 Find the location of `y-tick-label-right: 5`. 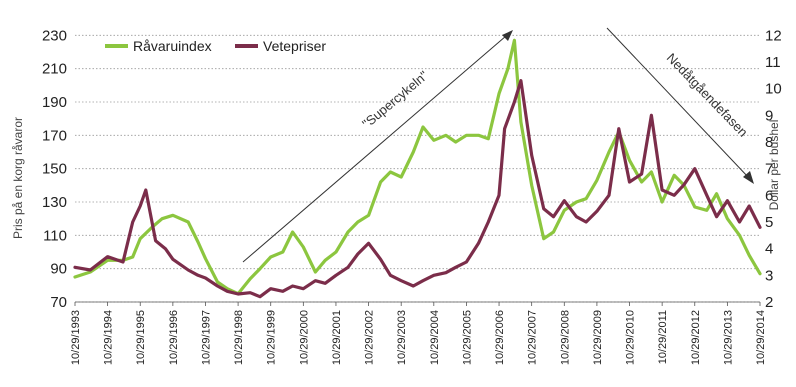

y-tick-label-right: 5 is located at coordinates (769, 222).